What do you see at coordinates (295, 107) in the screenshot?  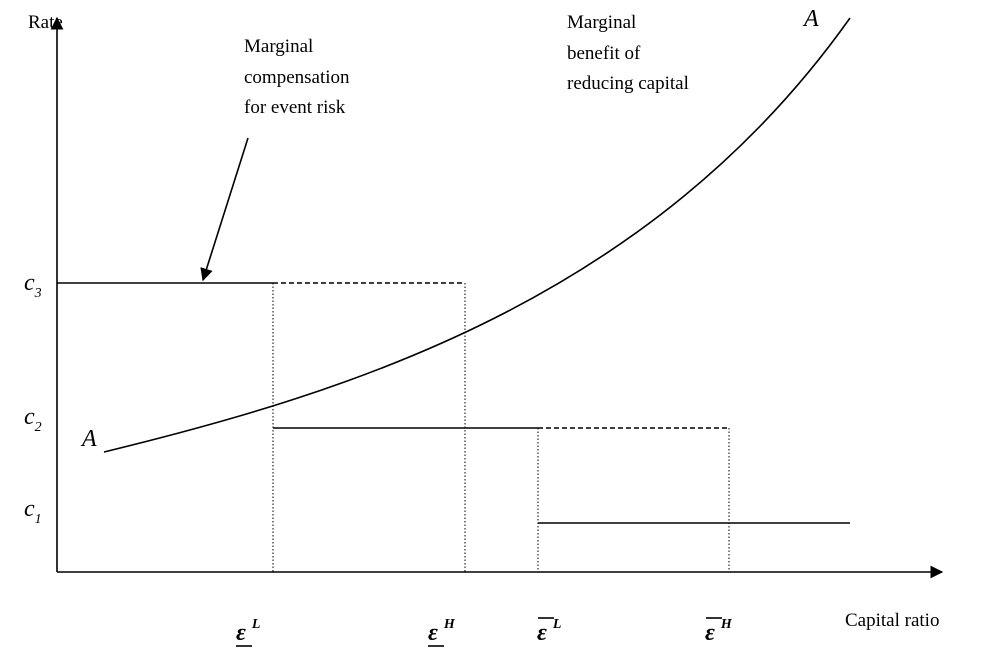 I see `annotation-line: for event risk` at bounding box center [295, 107].